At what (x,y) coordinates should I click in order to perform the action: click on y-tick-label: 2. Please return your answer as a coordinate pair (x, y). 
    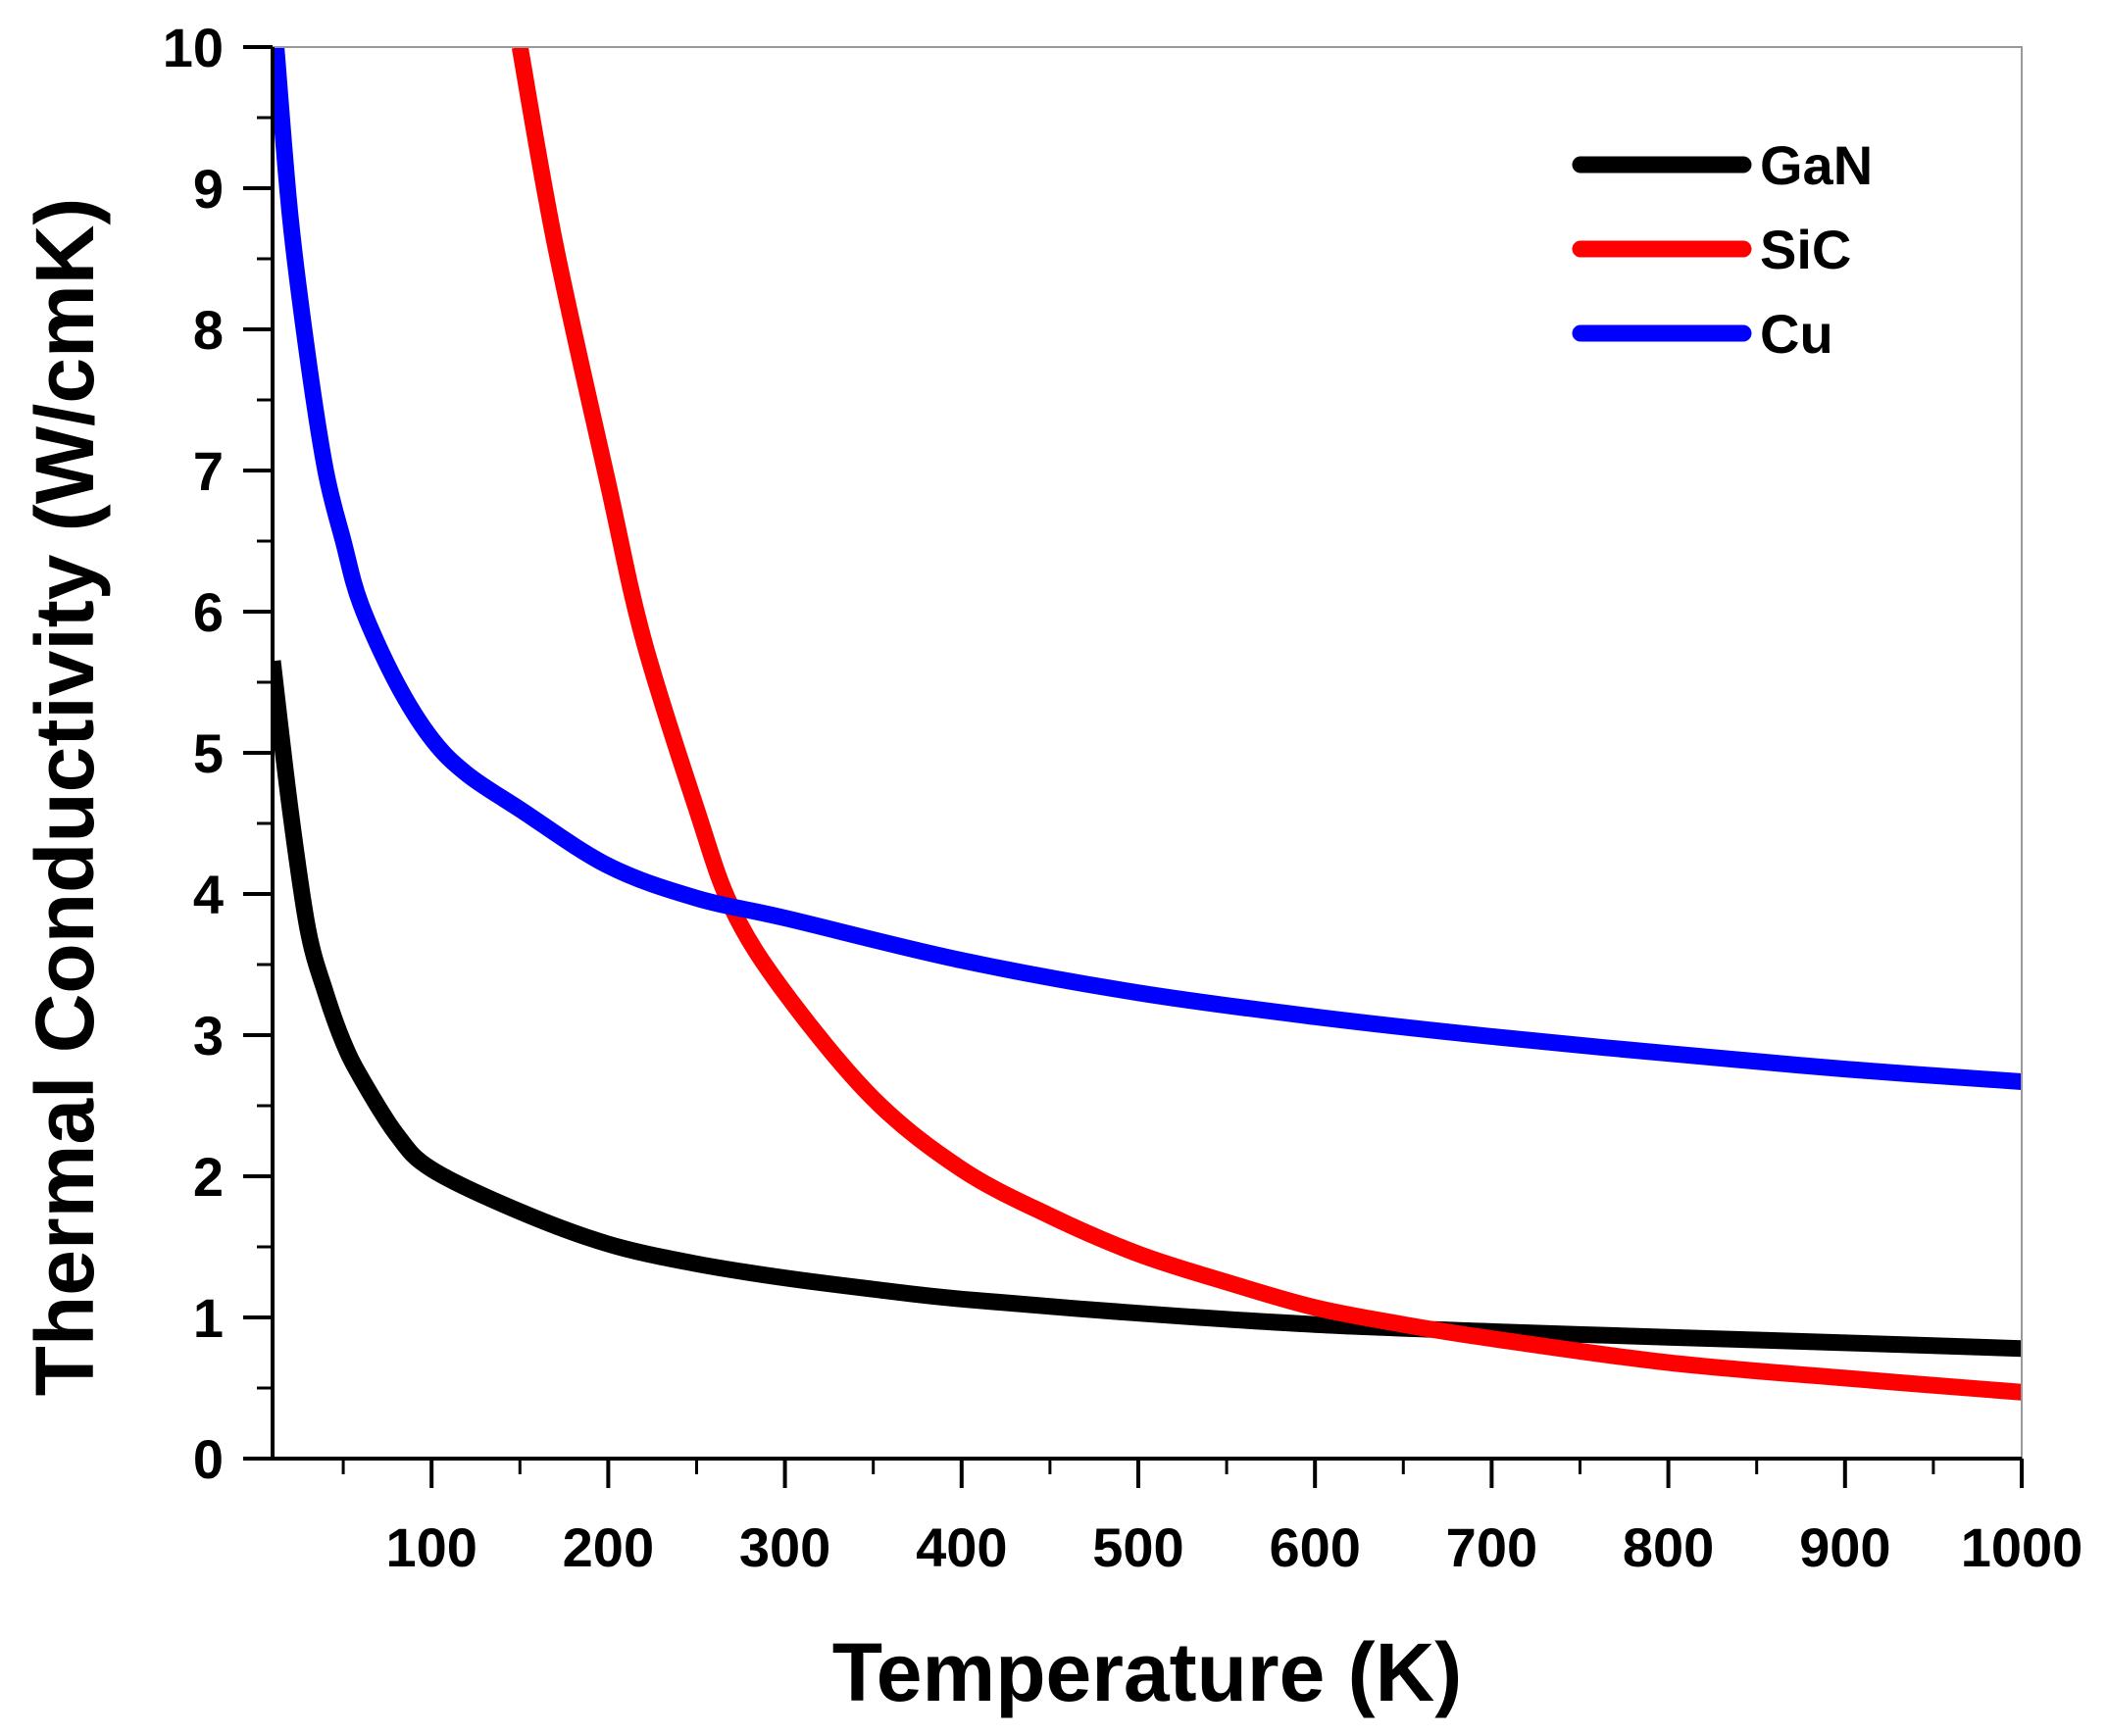
    Looking at the image, I should click on (208, 1177).